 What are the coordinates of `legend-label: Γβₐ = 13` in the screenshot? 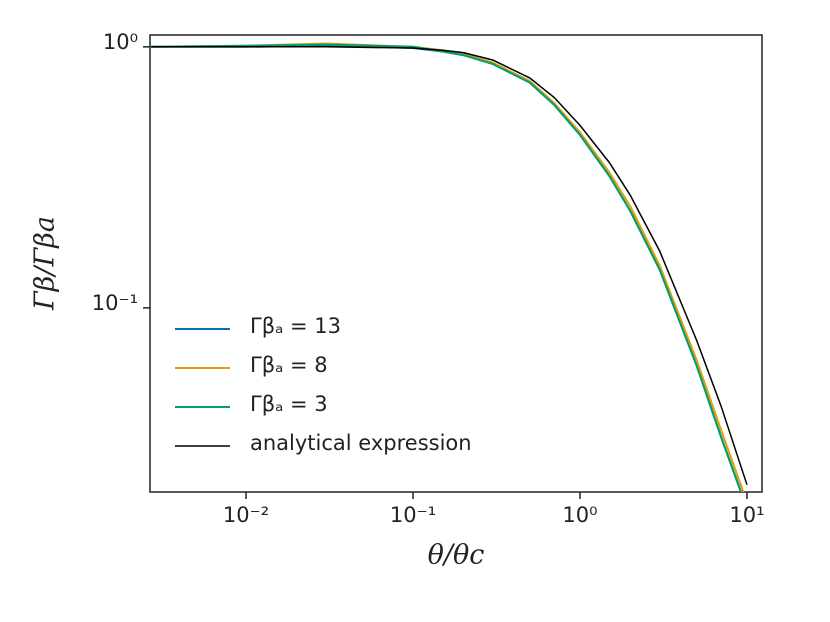 It's located at (295, 326).